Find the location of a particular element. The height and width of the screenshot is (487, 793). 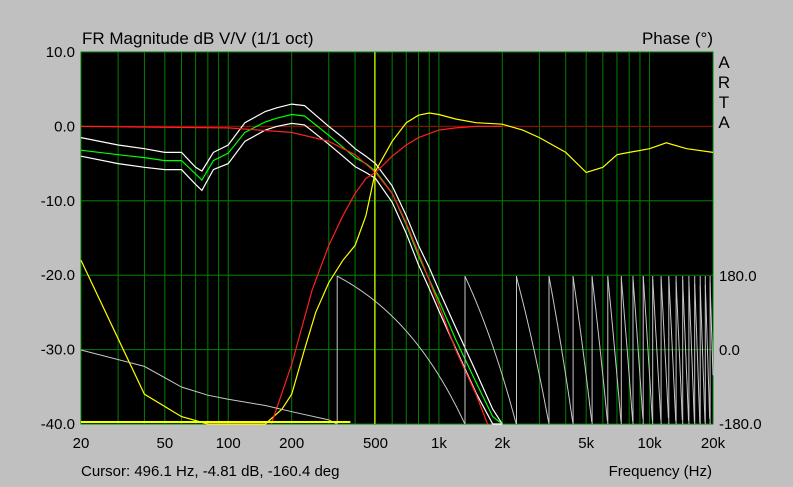

x-tick-label: 100 is located at coordinates (228, 443).